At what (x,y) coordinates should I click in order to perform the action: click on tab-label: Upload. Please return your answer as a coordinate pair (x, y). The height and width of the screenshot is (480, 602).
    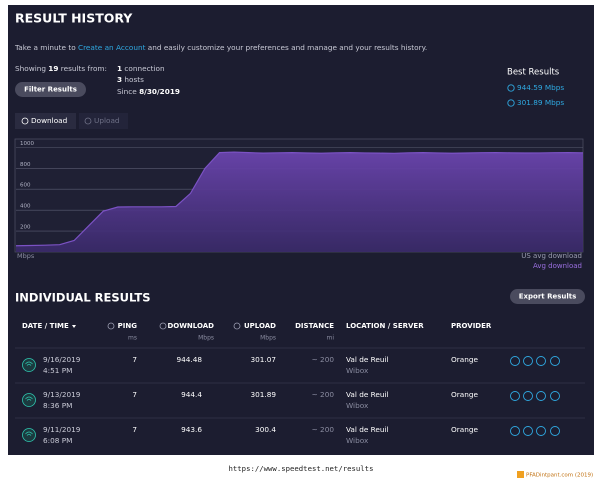
    Looking at the image, I should click on (107, 120).